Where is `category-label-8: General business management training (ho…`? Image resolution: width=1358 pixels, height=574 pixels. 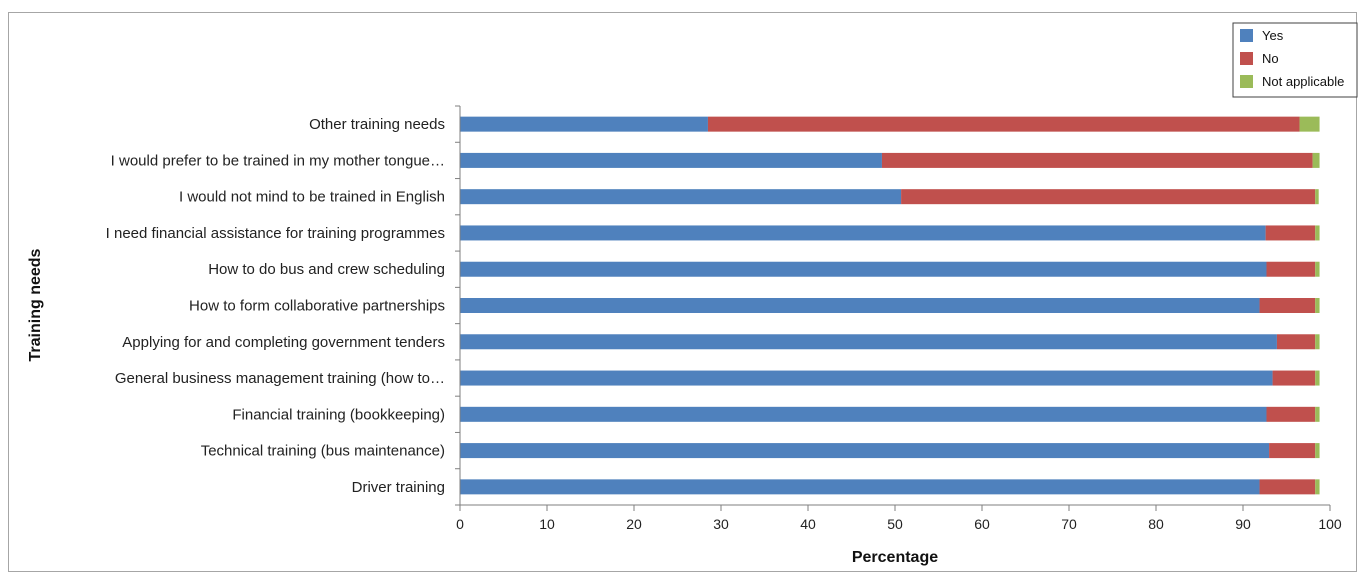 category-label-8: General business management training (ho… is located at coordinates (280, 378).